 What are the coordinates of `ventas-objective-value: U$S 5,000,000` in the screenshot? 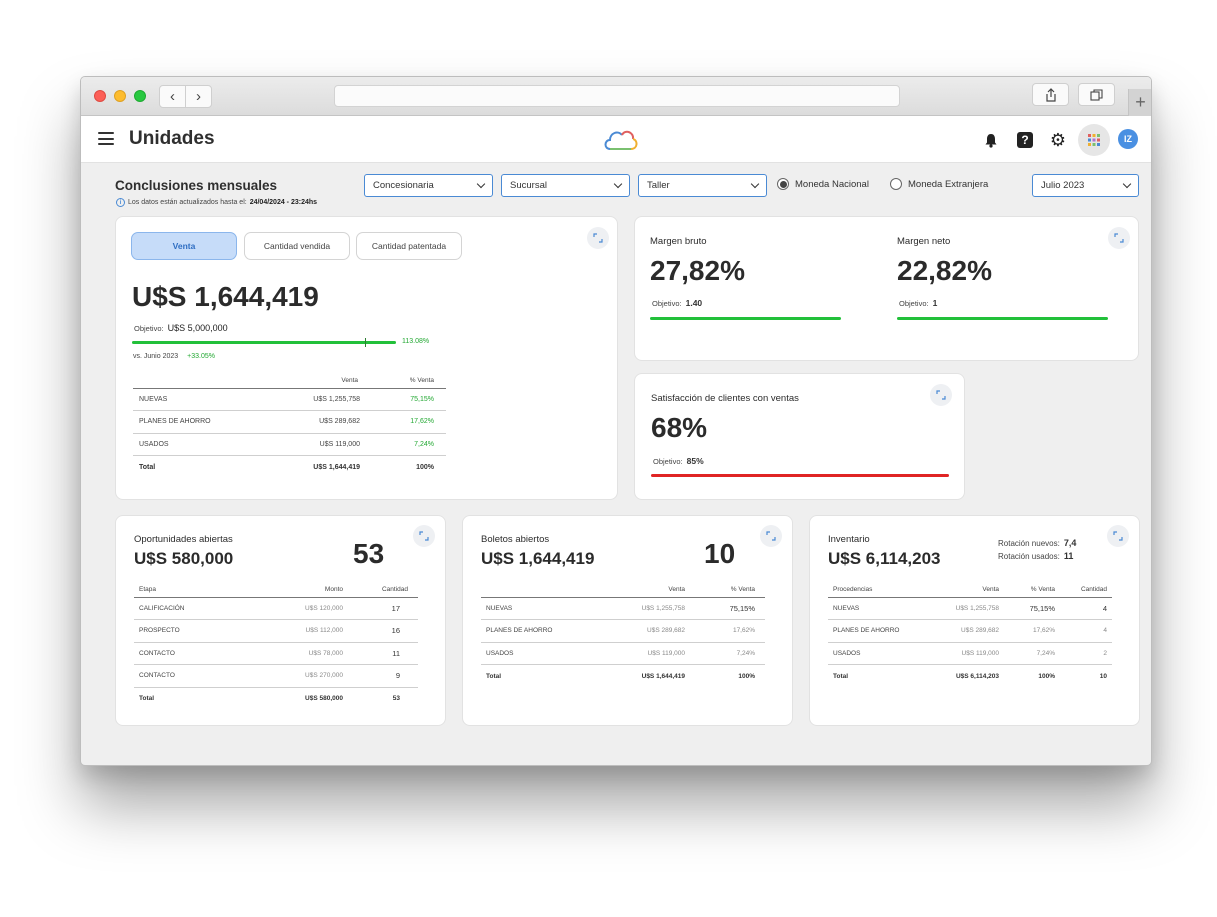 It's located at (197, 328).